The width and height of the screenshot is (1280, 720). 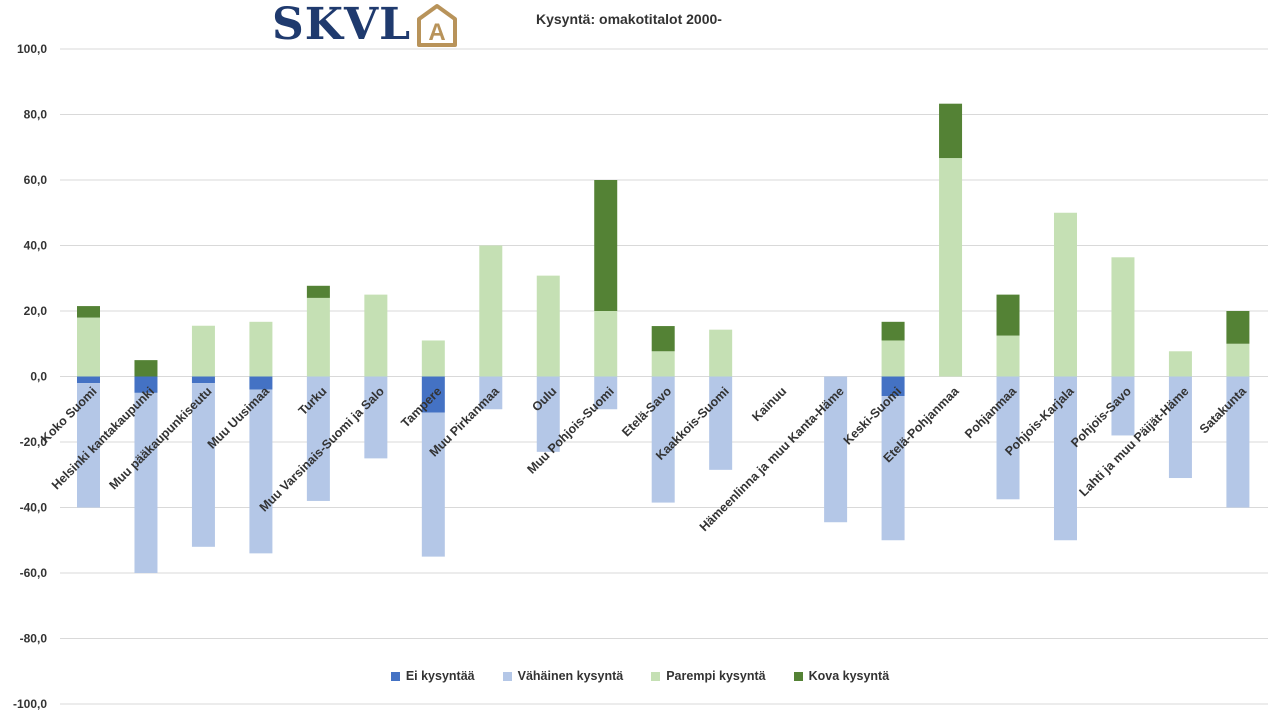 I want to click on y-tick-label: 0,0, so click(x=38, y=377).